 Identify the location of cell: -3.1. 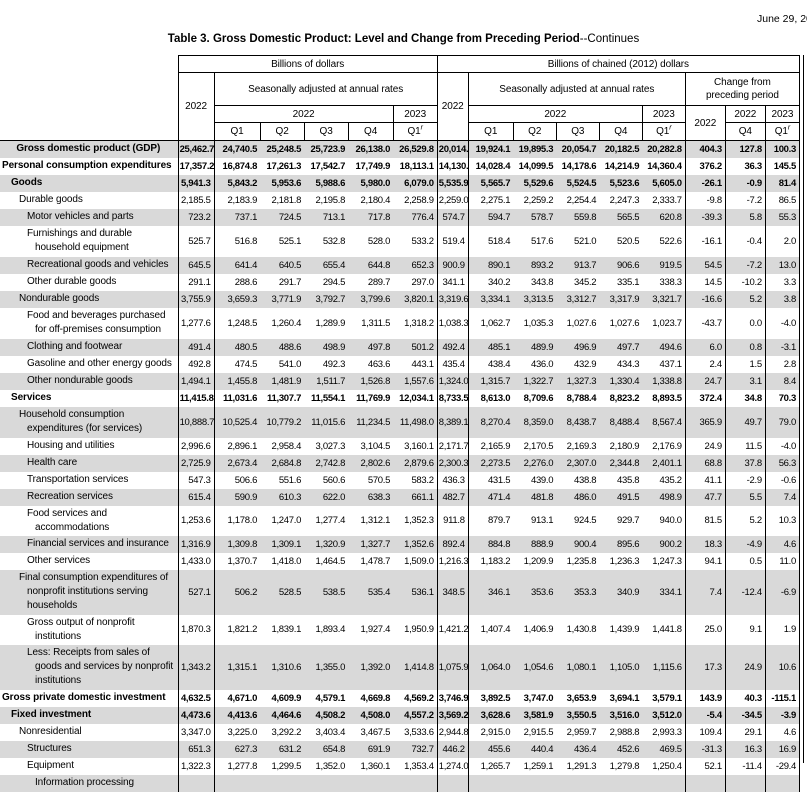
(783, 347).